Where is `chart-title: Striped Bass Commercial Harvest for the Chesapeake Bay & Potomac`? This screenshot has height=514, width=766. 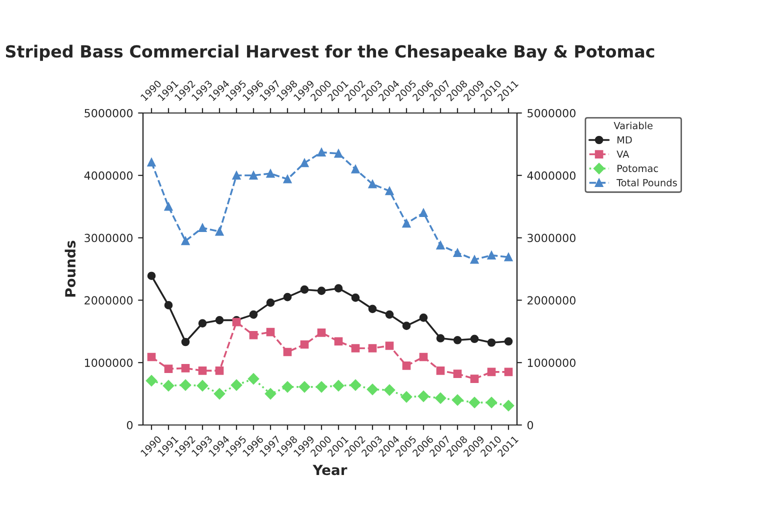 chart-title: Striped Bass Commercial Harvest for the Chesapeake Bay & Potomac is located at coordinates (330, 53).